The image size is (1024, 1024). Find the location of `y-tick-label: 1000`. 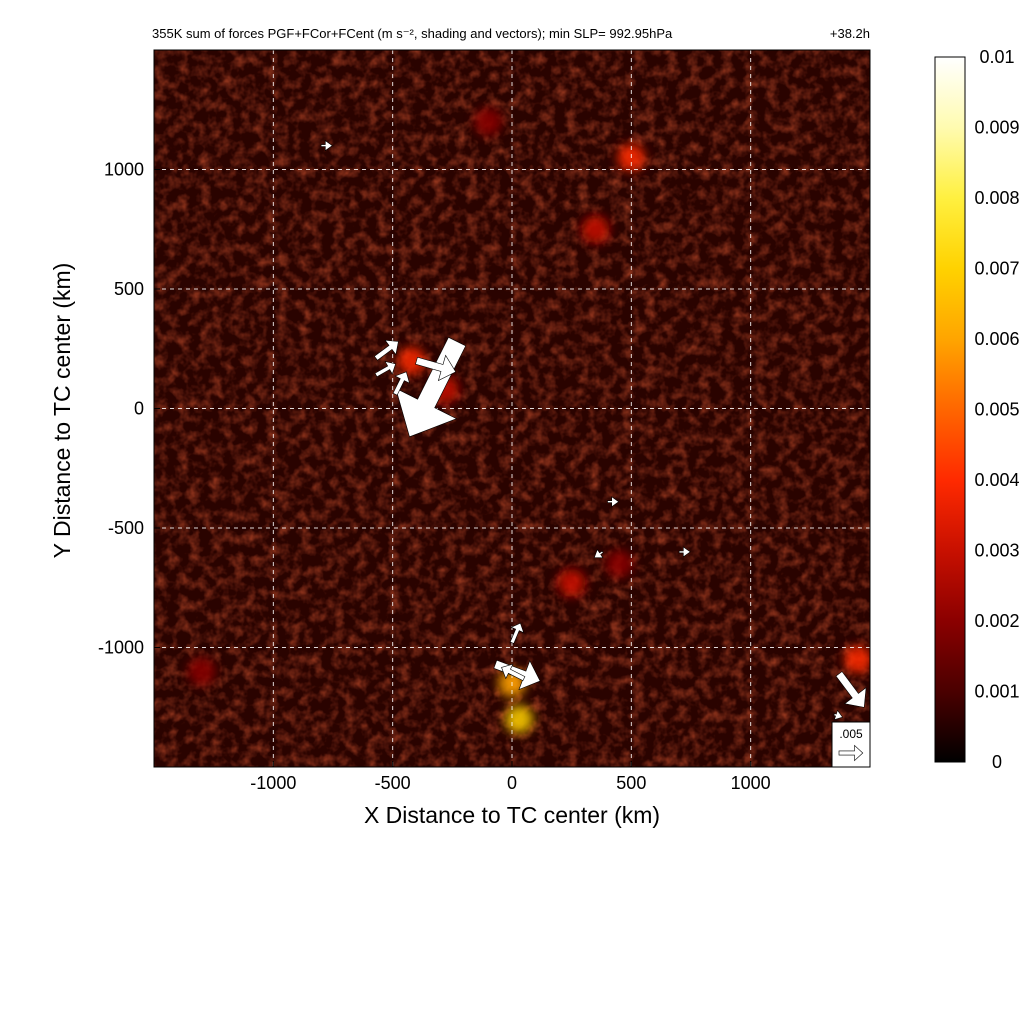

y-tick-label: 1000 is located at coordinates (124, 170).